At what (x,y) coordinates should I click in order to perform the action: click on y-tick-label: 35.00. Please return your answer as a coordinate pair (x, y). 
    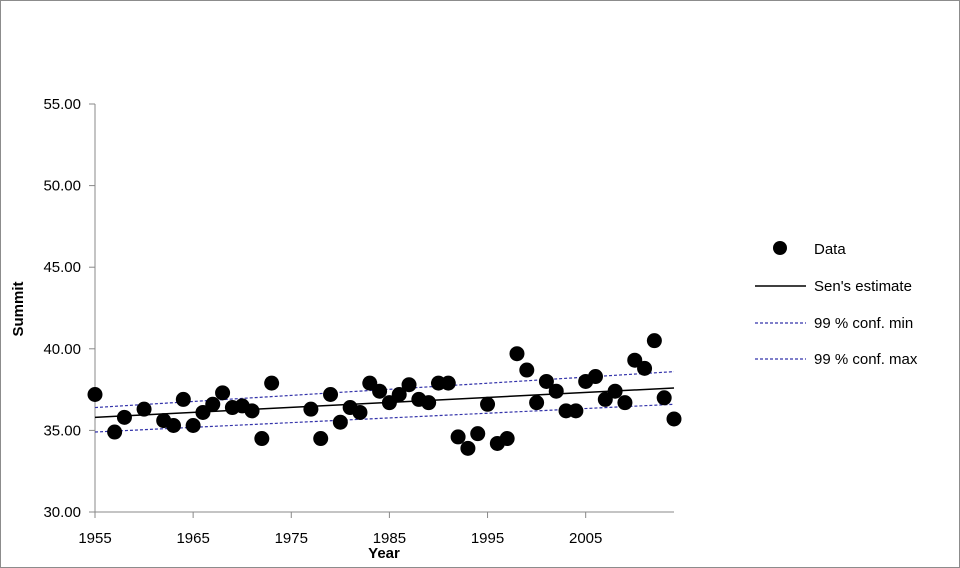
    Looking at the image, I should click on (62, 430).